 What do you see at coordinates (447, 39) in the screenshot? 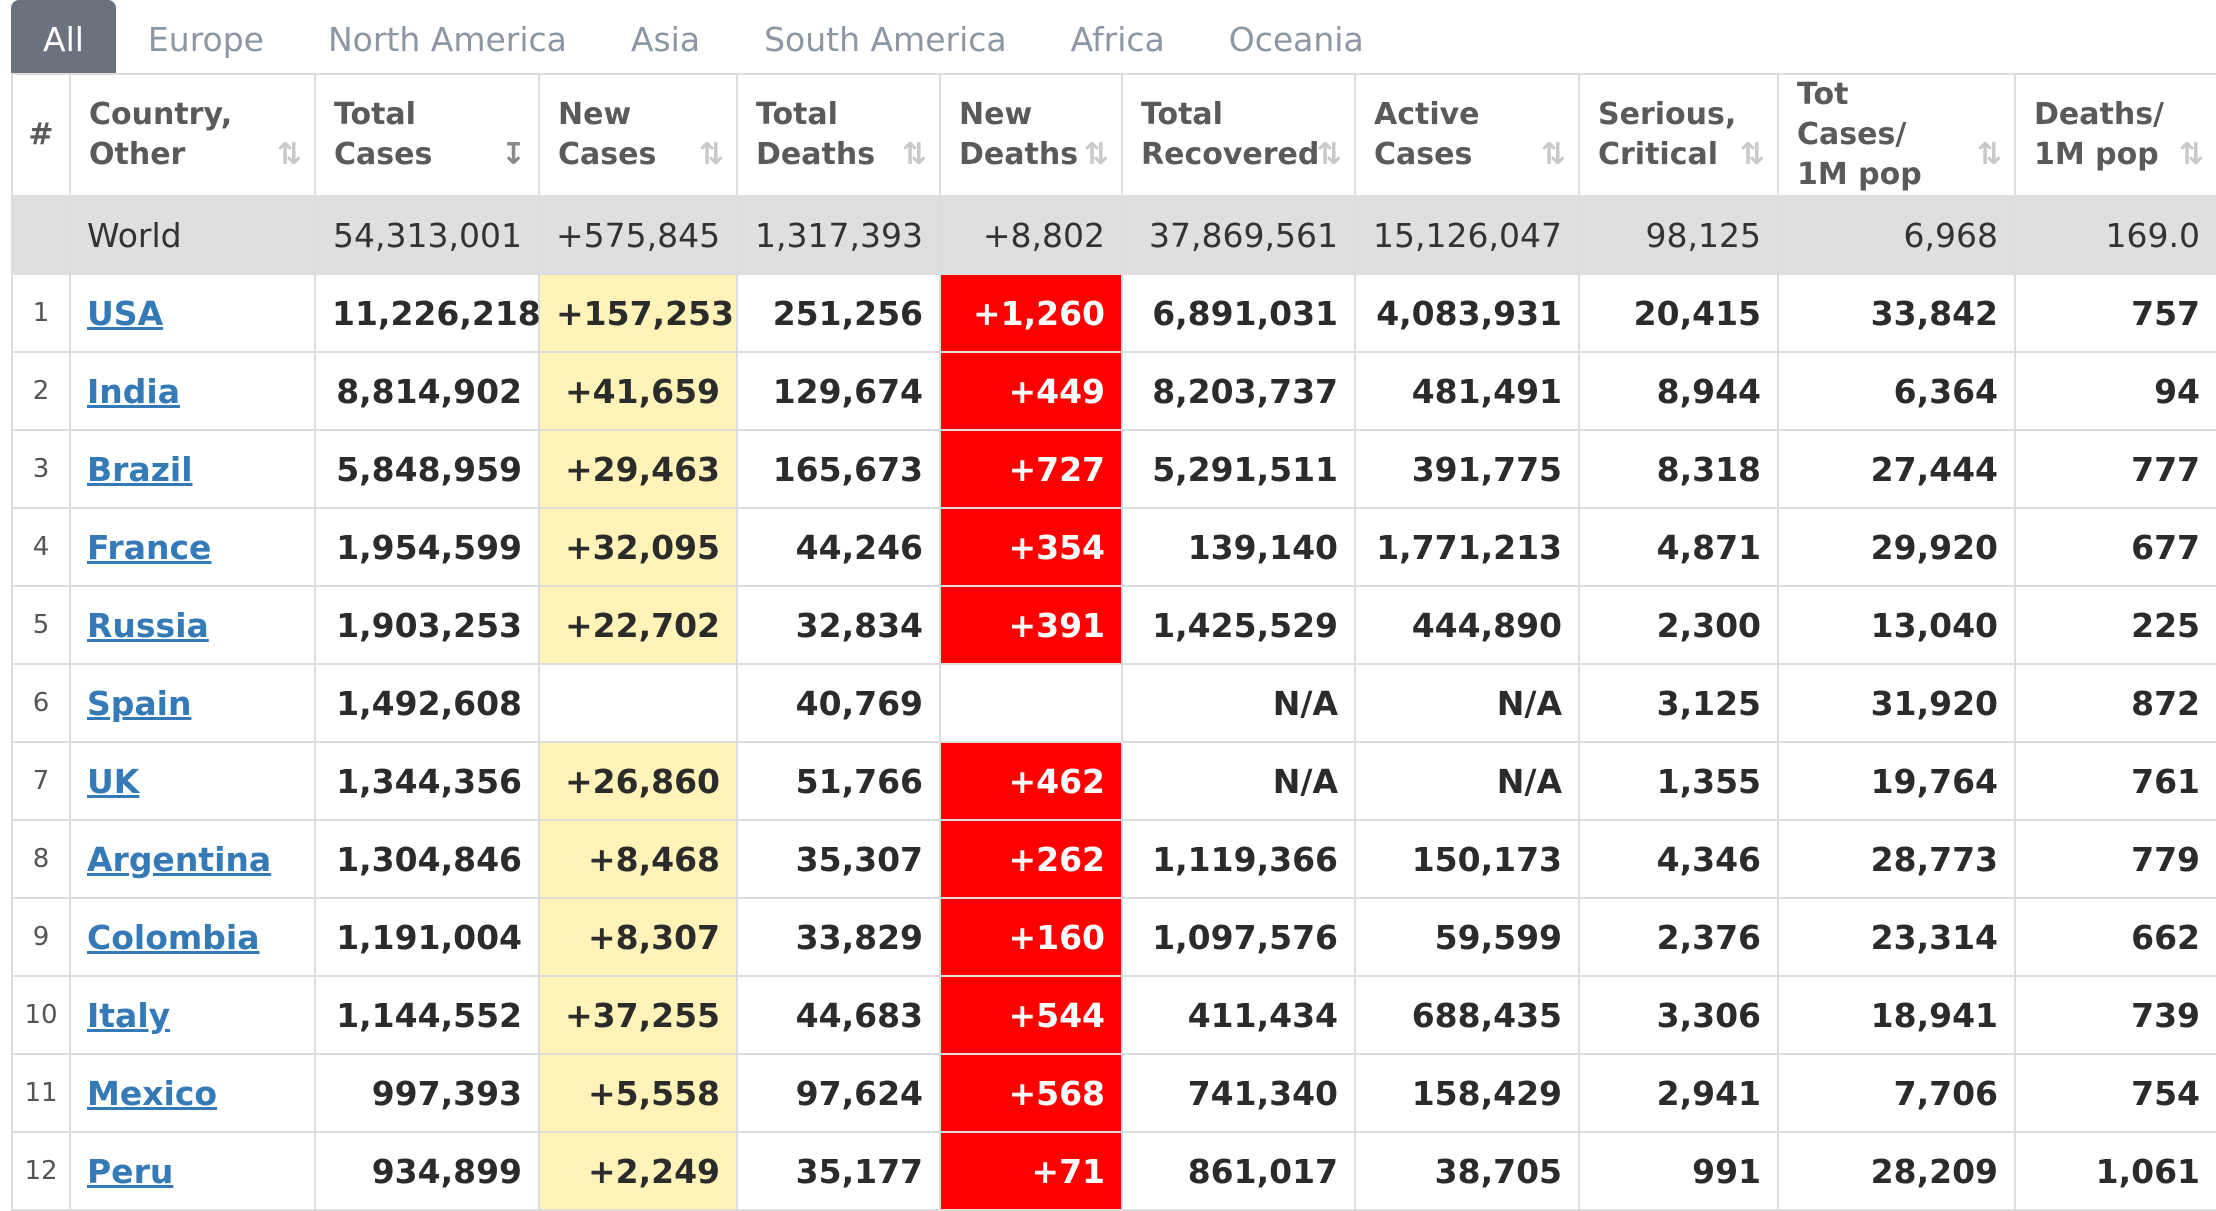
I see `tab-north-america: North America` at bounding box center [447, 39].